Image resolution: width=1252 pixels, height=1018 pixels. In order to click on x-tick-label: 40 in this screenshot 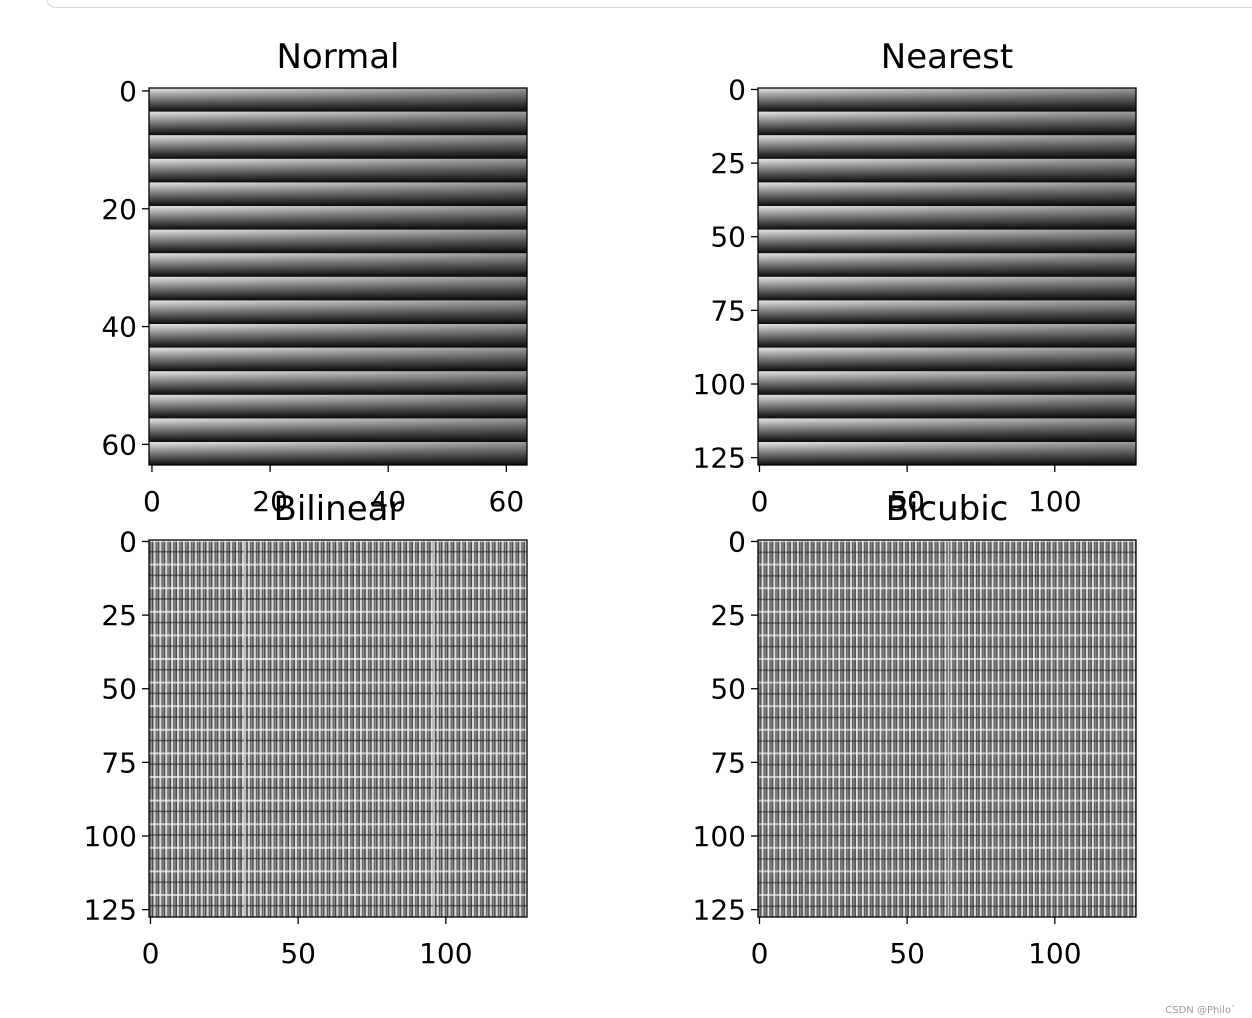, I will do `click(388, 501)`.